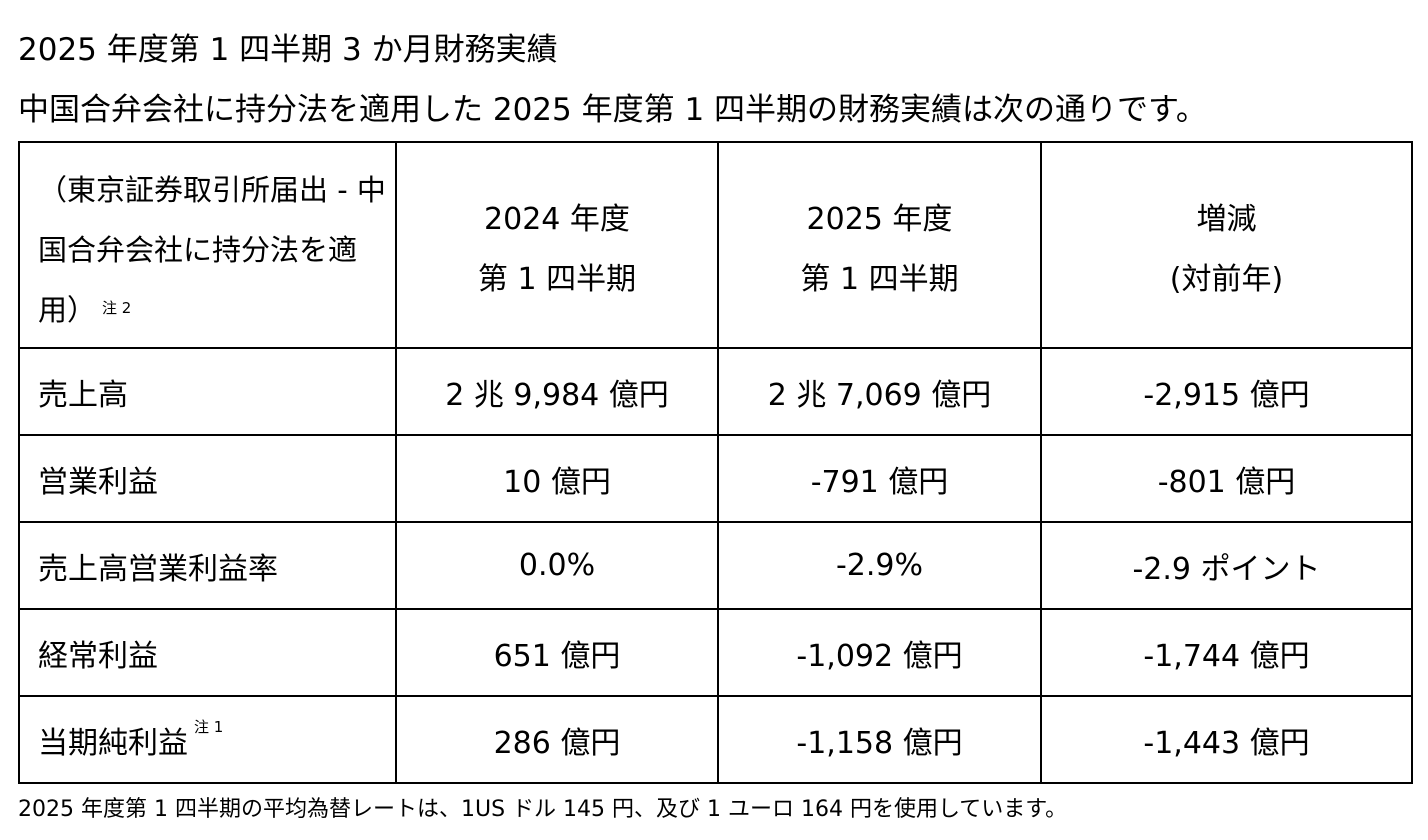  Describe the element at coordinates (1226, 245) in the screenshot. I see `header-change: 増減 (対前年)` at that location.